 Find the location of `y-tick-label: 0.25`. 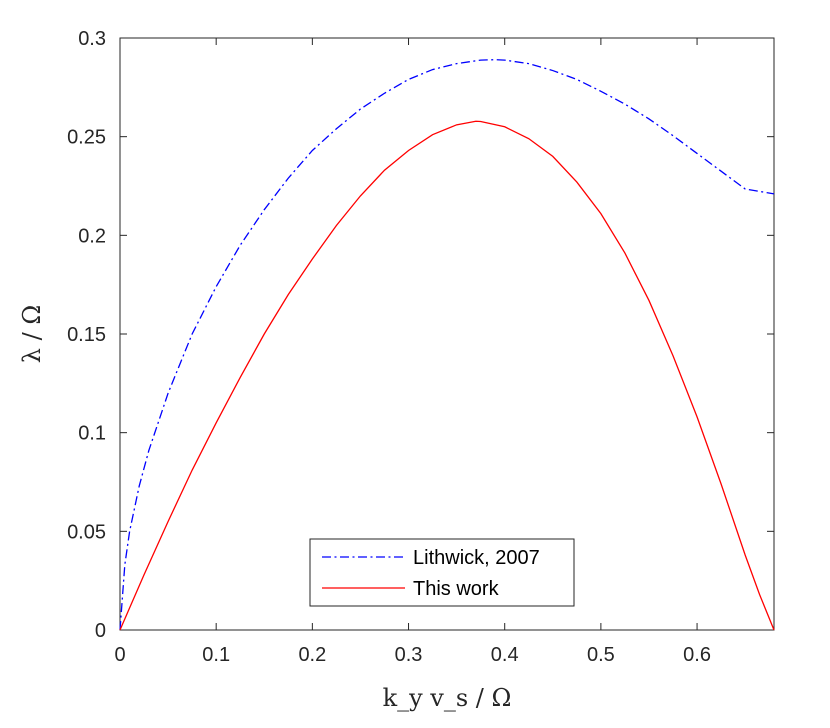

y-tick-label: 0.25 is located at coordinates (86, 138).